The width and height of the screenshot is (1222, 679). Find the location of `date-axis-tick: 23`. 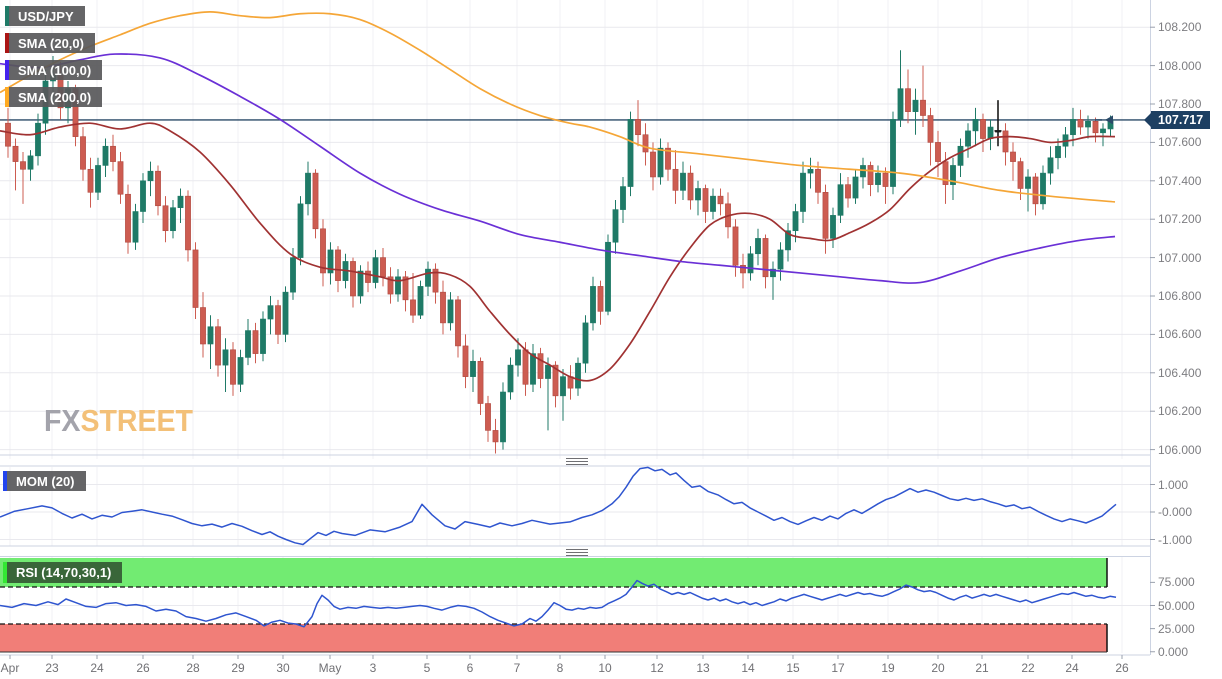

date-axis-tick: 23 is located at coordinates (52, 668).